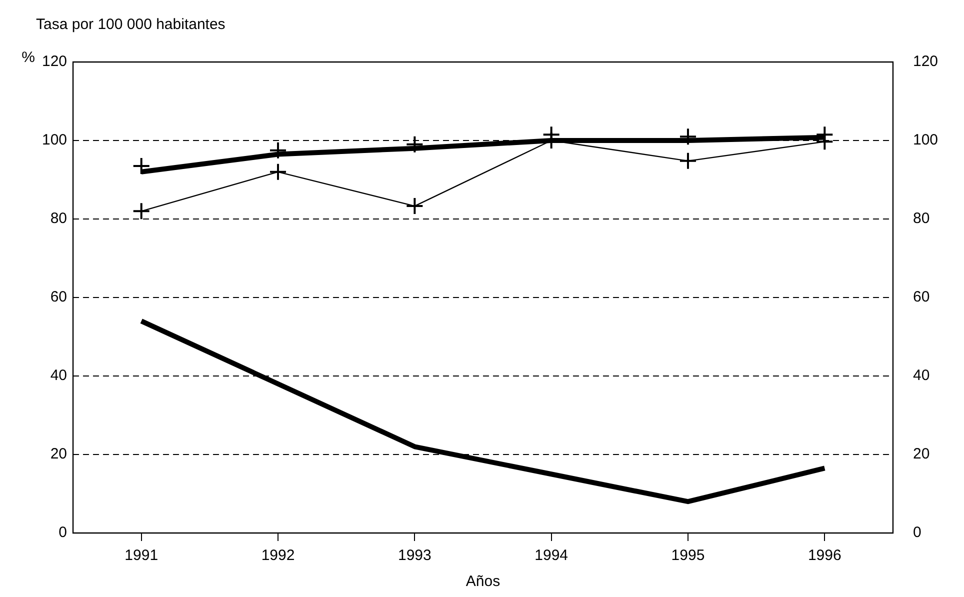 The width and height of the screenshot is (964, 597). I want to click on y2-tick-label: 120, so click(925, 61).